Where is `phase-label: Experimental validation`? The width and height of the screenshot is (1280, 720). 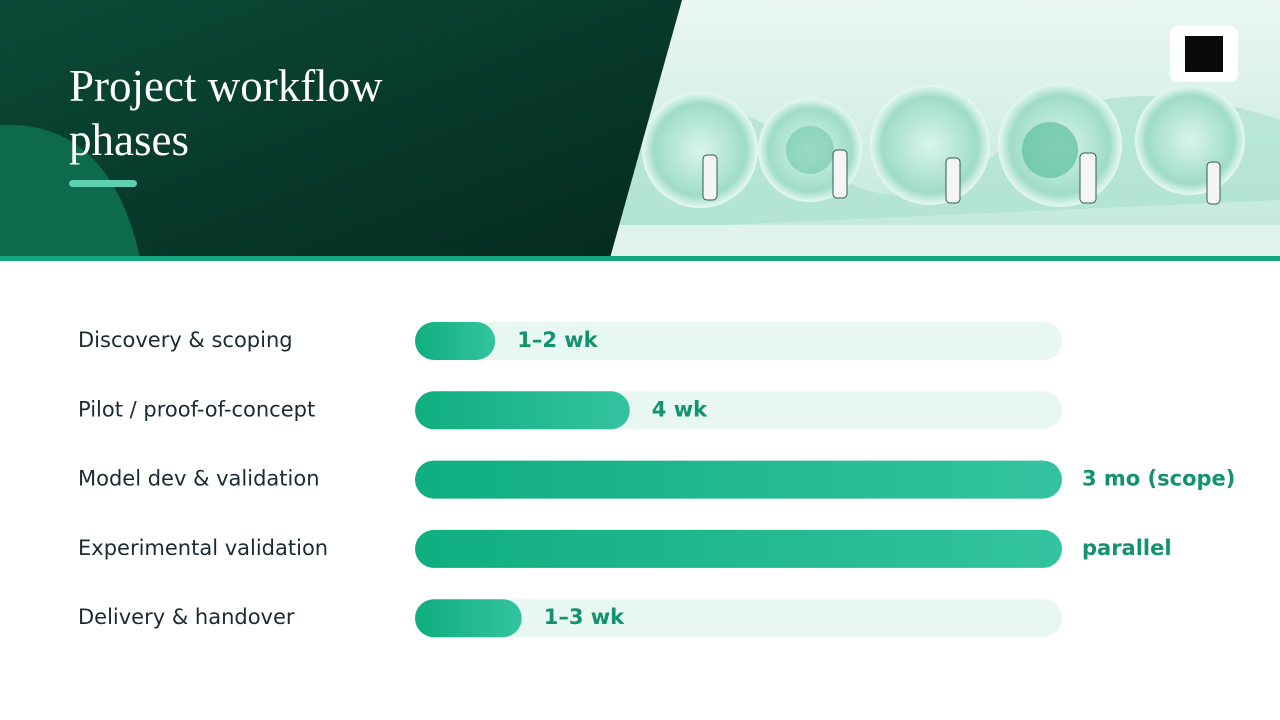
phase-label: Experimental validation is located at coordinates (203, 548).